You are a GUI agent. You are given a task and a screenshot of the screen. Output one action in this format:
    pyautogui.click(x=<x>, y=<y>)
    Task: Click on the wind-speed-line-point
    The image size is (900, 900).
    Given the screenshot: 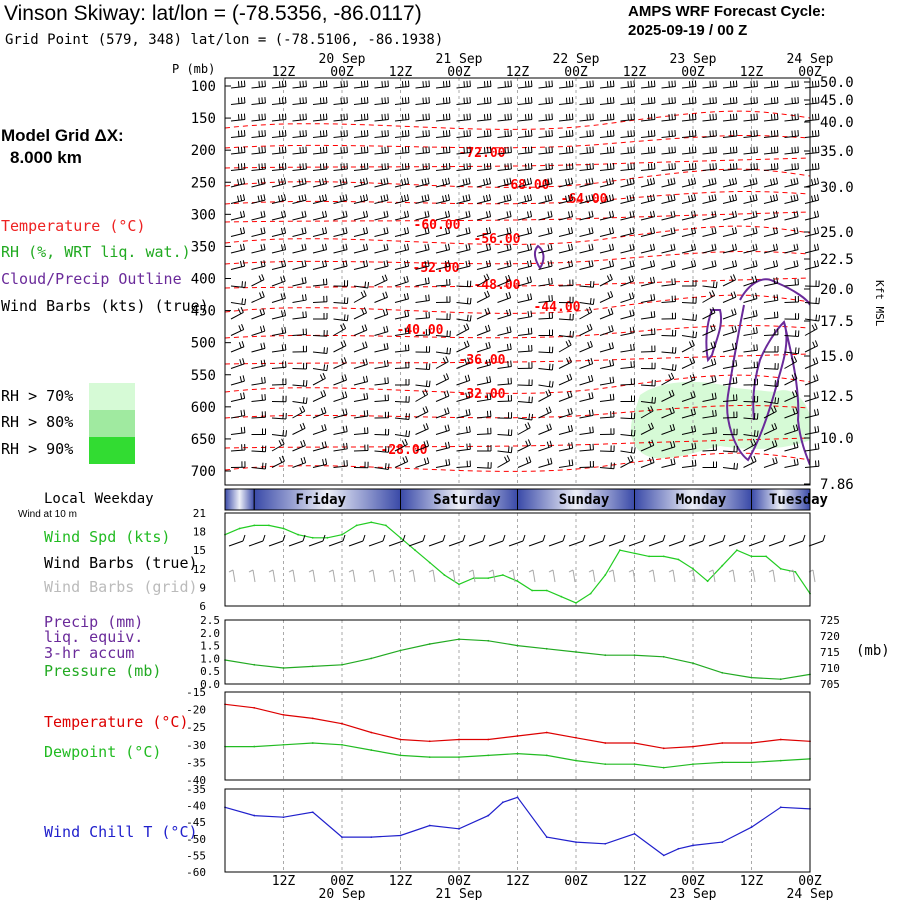 What is the action you would take?
    pyautogui.click(x=371, y=522)
    